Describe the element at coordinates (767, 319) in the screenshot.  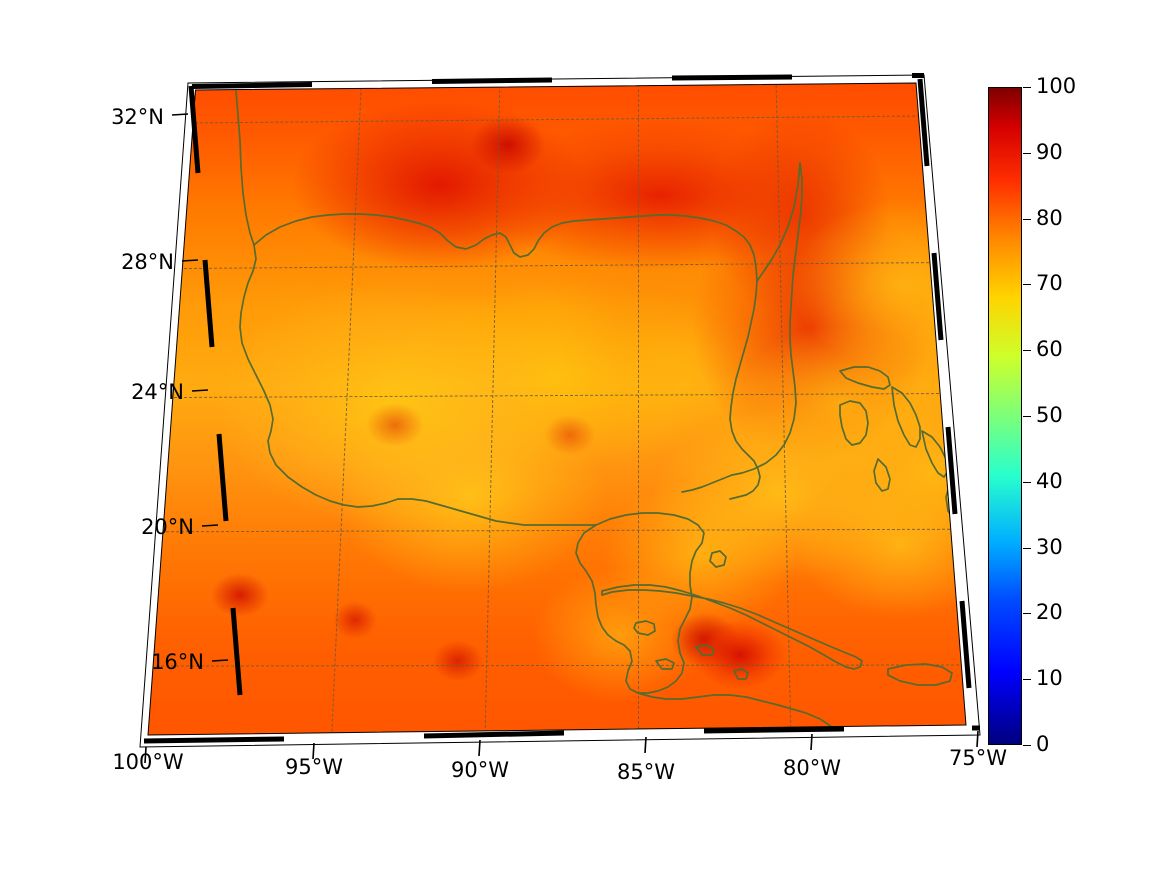
I see `coastline-florida-east` at that location.